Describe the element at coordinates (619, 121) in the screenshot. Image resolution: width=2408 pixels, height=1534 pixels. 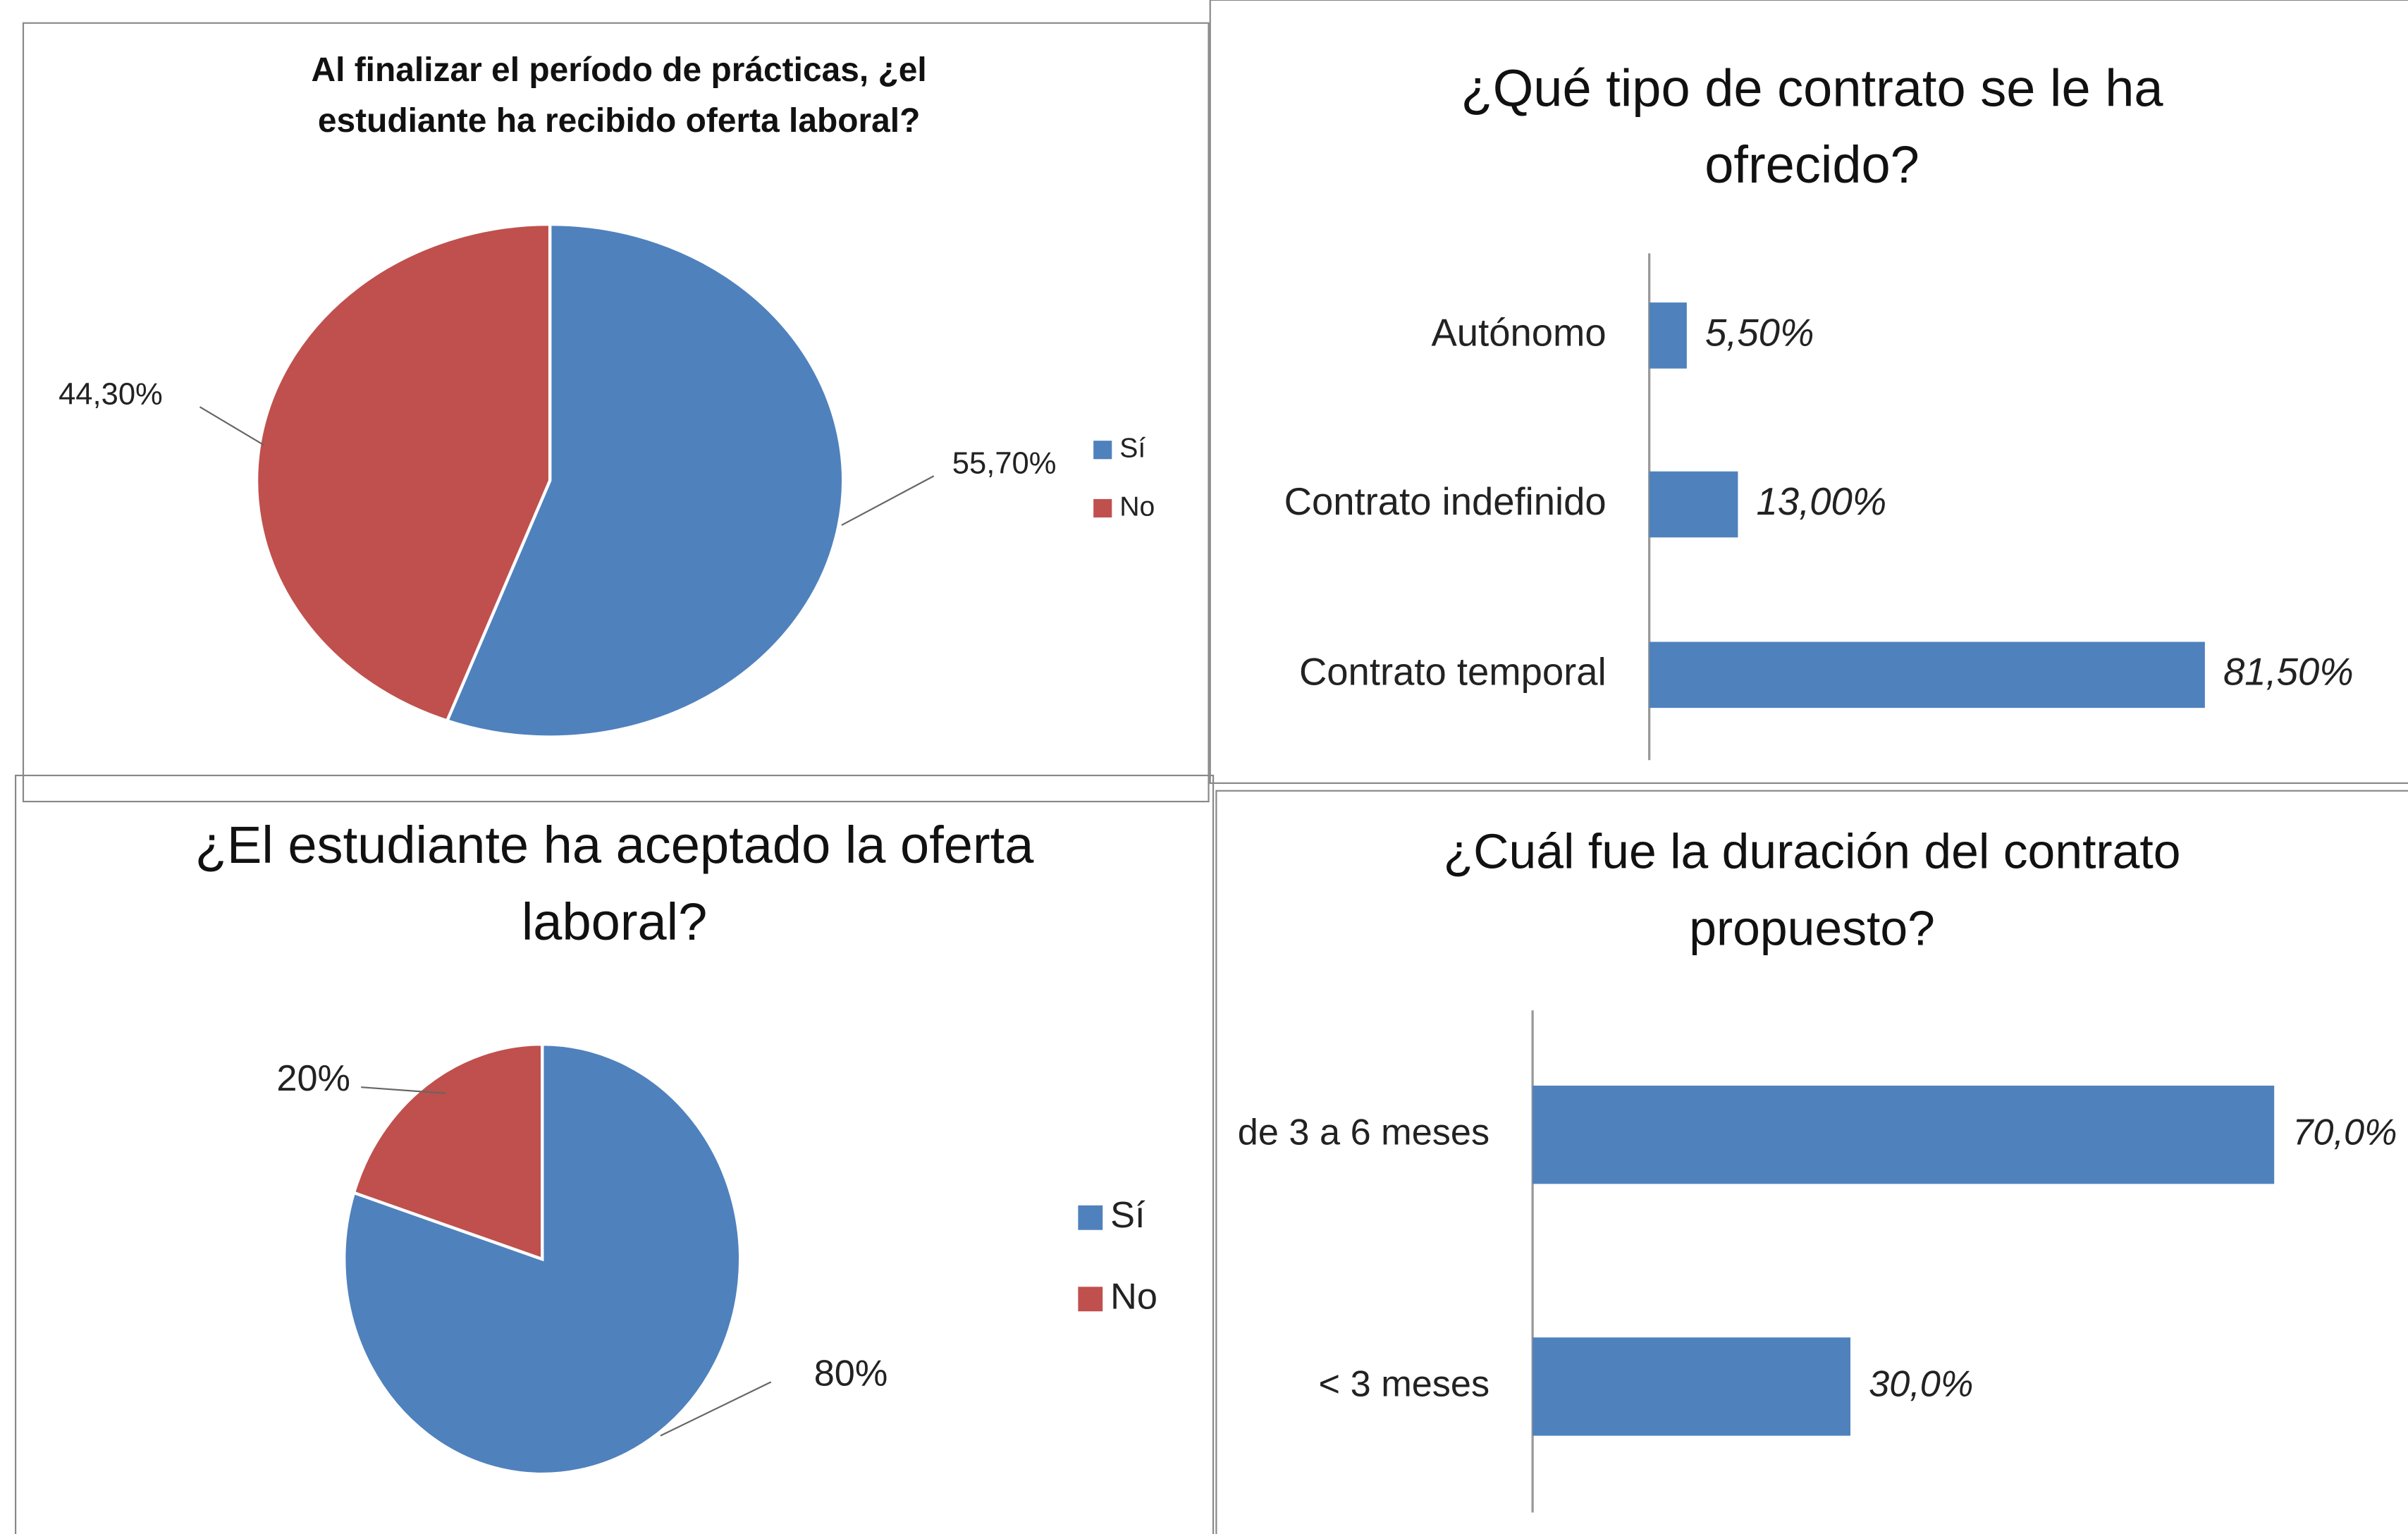
I see `chart-title: estudiante ha recibido oferta laboral?` at that location.